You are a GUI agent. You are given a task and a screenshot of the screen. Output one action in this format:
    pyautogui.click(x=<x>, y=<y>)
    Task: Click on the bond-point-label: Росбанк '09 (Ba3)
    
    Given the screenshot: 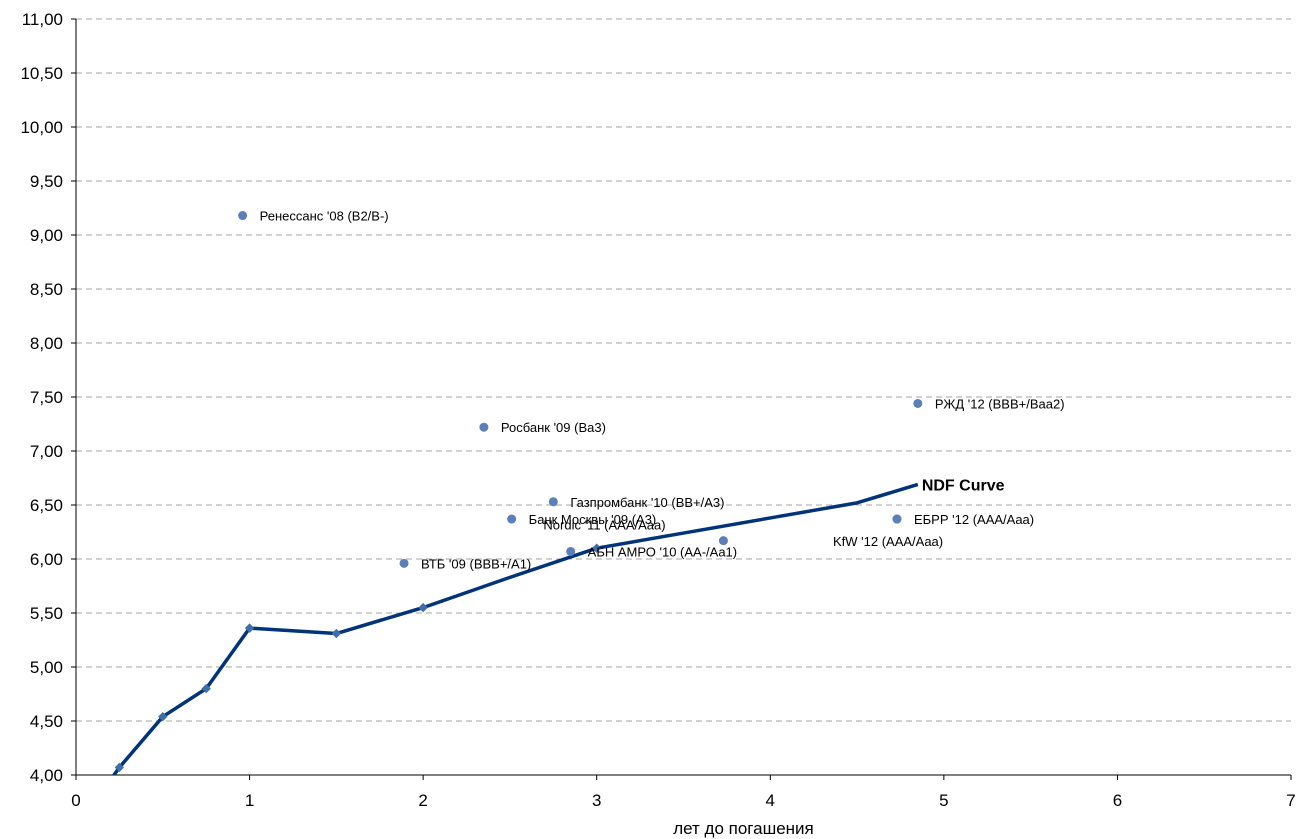 What is the action you would take?
    pyautogui.click(x=553, y=427)
    